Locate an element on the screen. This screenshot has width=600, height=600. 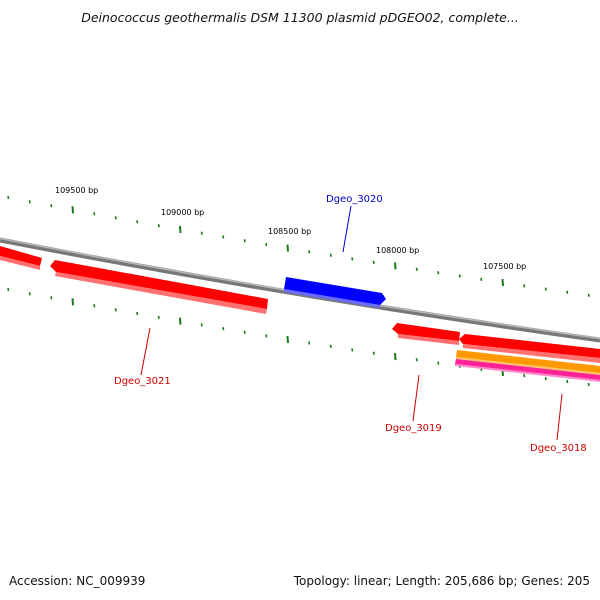
bp-label-109500: 109500 bp is located at coordinates (76, 190).